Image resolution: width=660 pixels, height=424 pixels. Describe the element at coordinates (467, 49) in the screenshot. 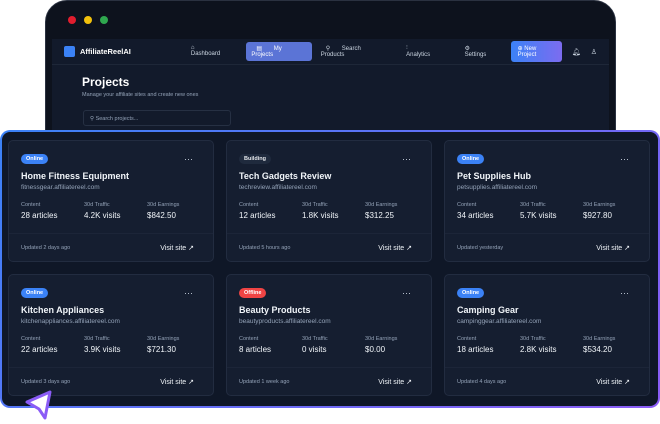

I see `nav-icon: ⚙` at that location.